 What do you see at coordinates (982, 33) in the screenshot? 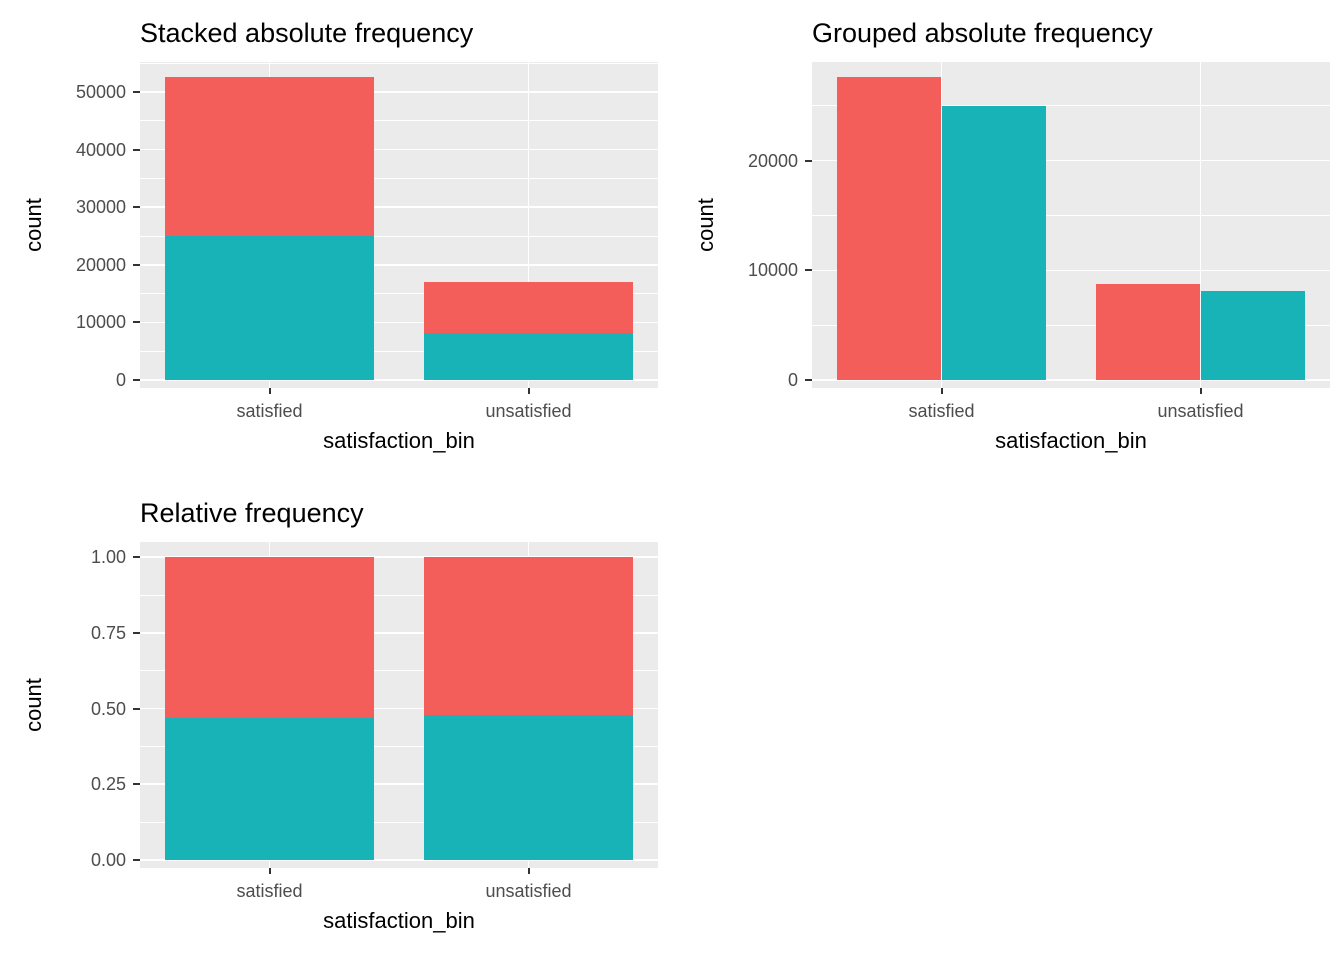
I see `chart-title: Grouped absolute frequency` at bounding box center [982, 33].